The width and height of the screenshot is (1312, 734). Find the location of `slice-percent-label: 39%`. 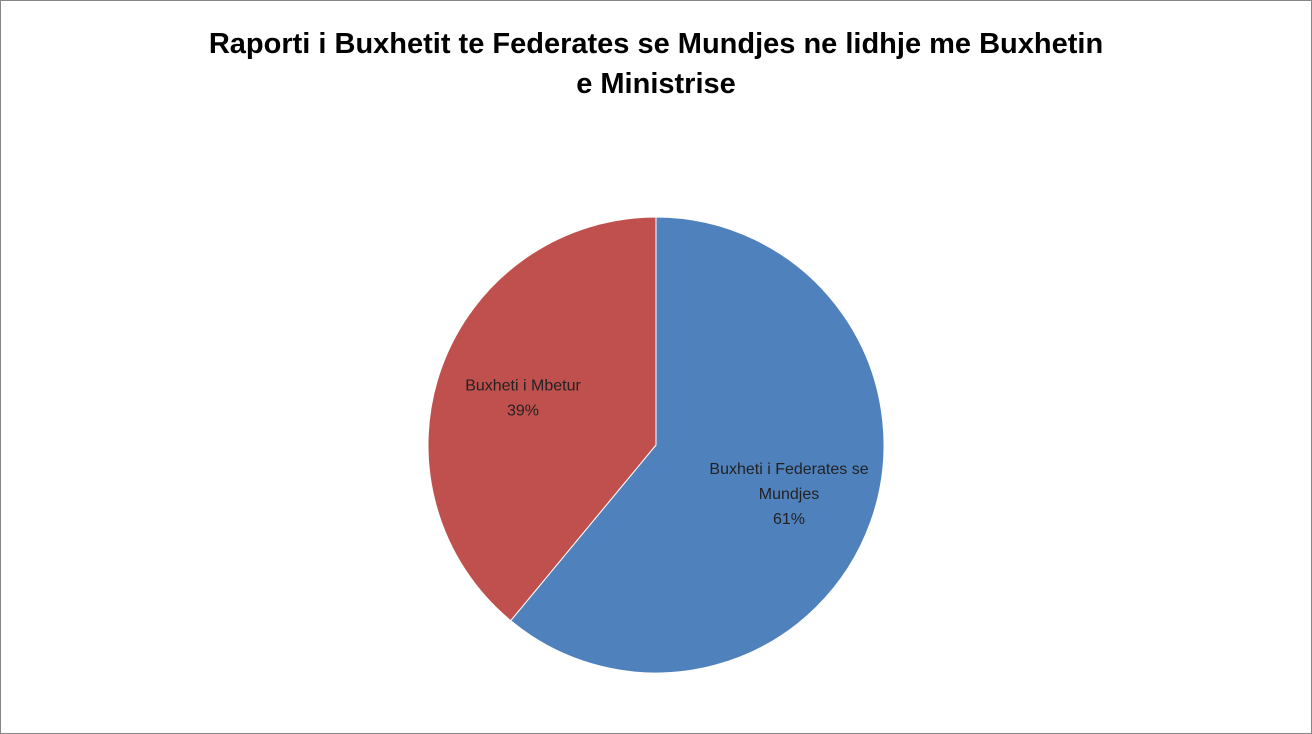

slice-percent-label: 39% is located at coordinates (523, 411).